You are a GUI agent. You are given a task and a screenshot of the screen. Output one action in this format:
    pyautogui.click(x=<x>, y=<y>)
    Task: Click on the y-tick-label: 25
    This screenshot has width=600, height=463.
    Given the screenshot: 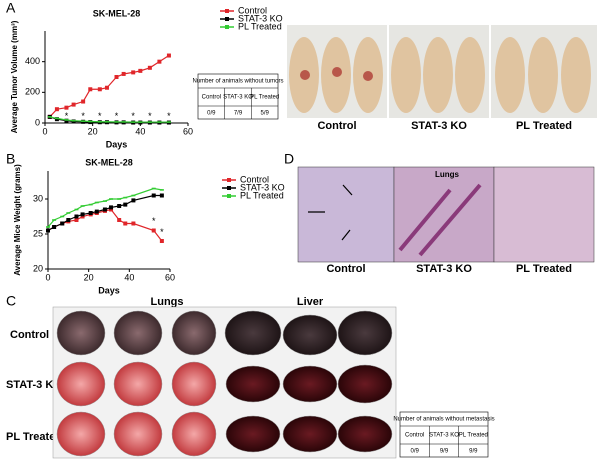 What is the action you would take?
    pyautogui.click(x=38, y=233)
    